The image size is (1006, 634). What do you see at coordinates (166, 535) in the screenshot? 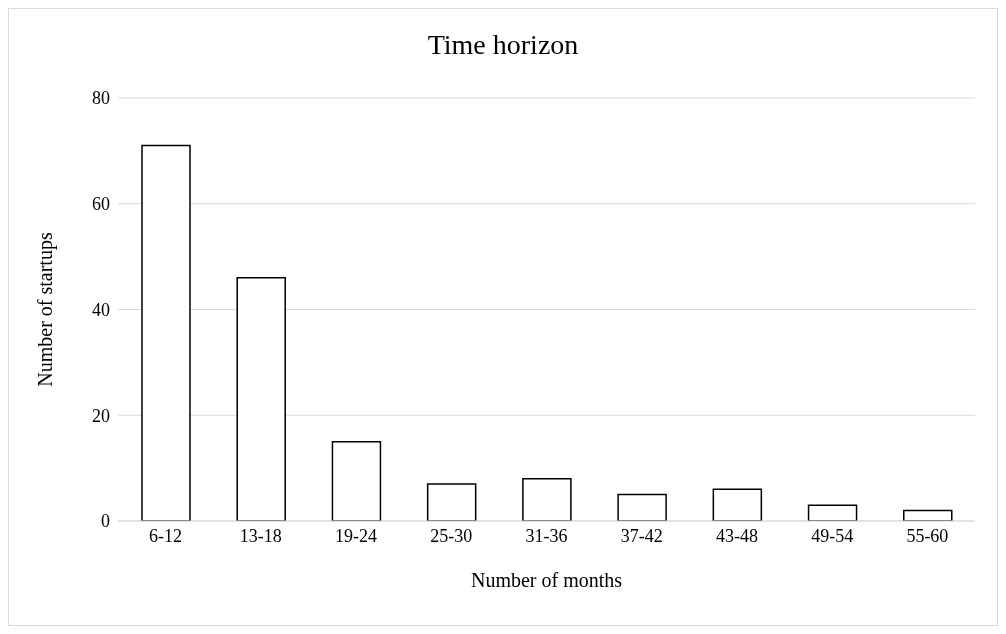
I see `x-tick-label: 6-12` at bounding box center [166, 535].